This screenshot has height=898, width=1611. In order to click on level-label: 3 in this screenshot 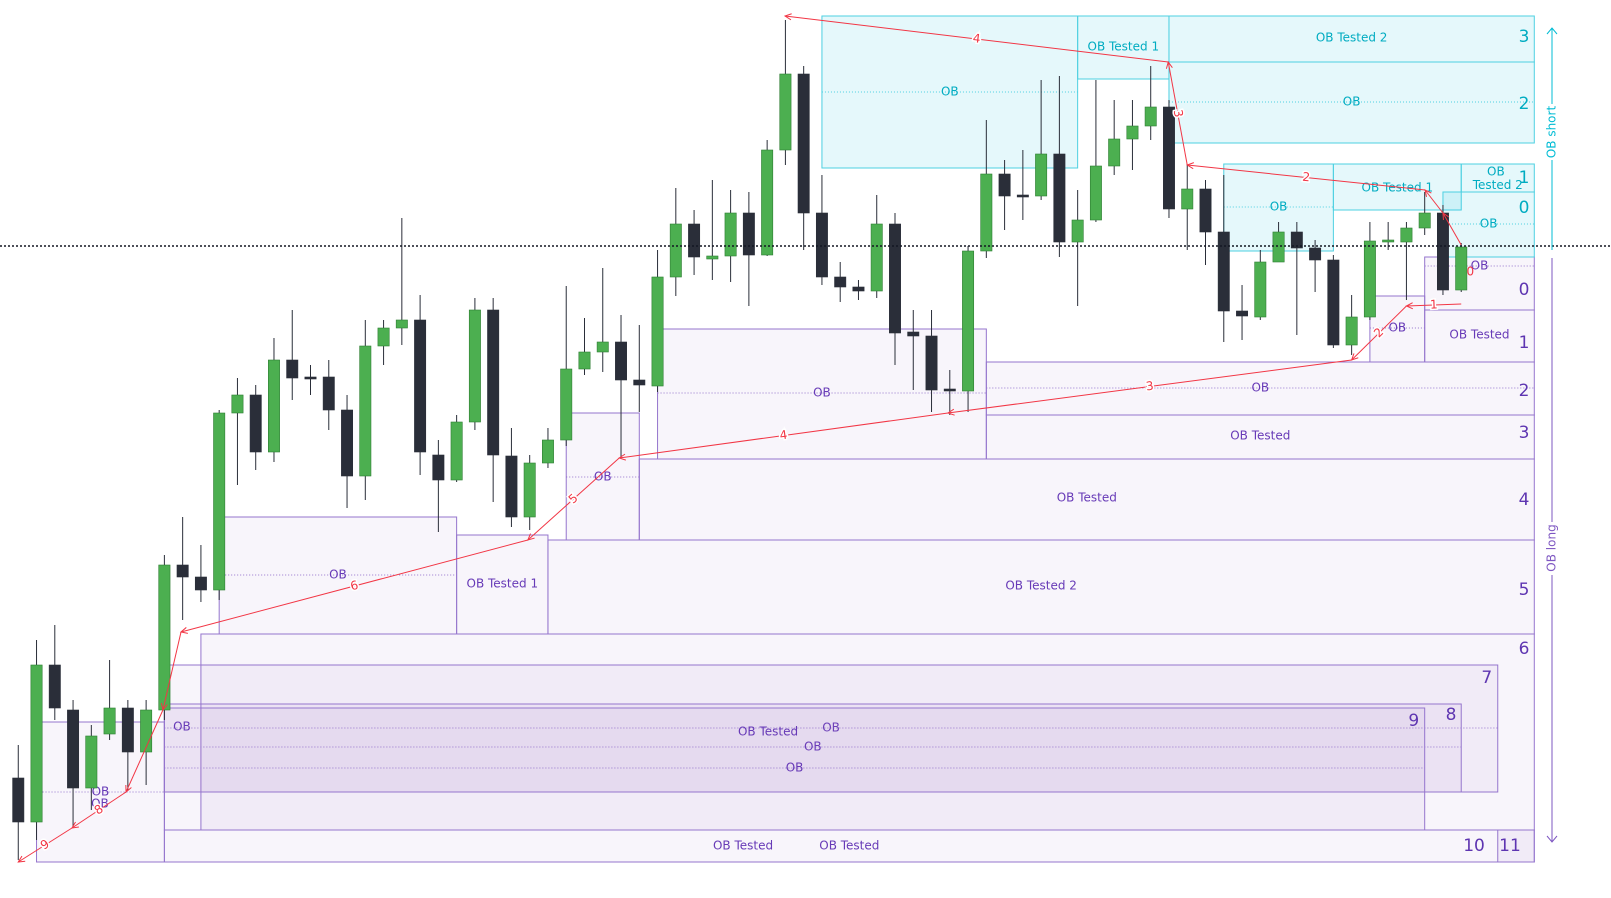, I will do `click(1524, 433)`.